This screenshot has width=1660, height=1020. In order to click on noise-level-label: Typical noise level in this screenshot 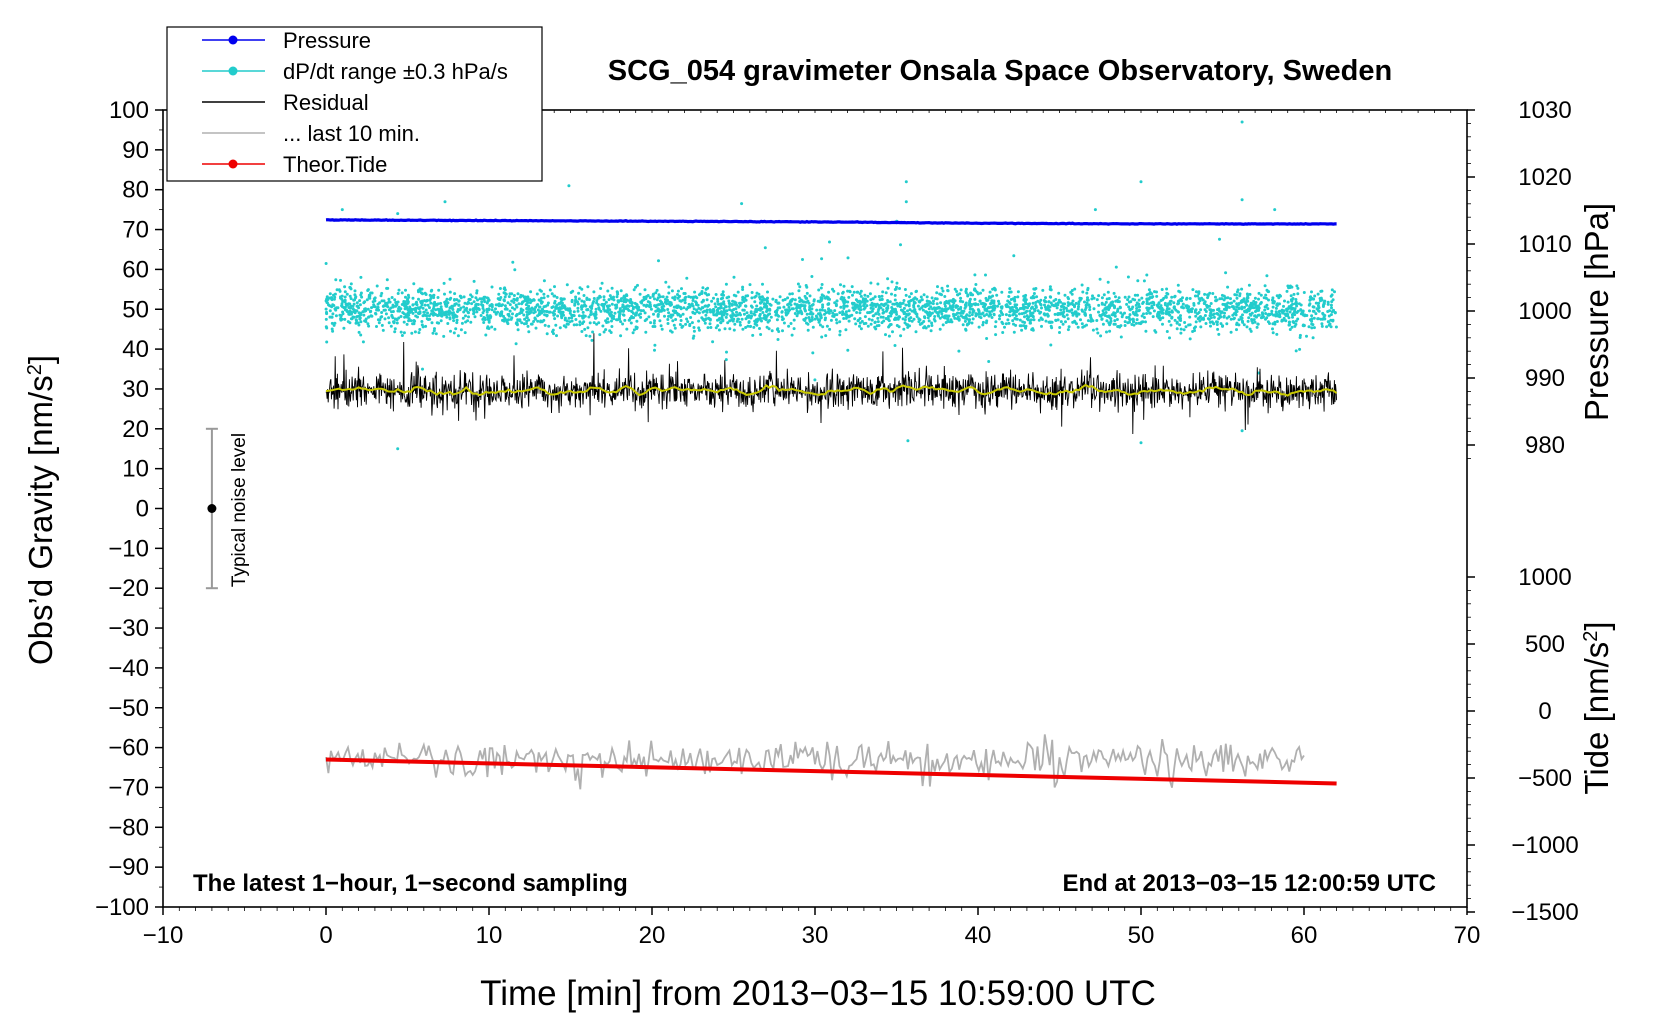, I will do `click(239, 510)`.